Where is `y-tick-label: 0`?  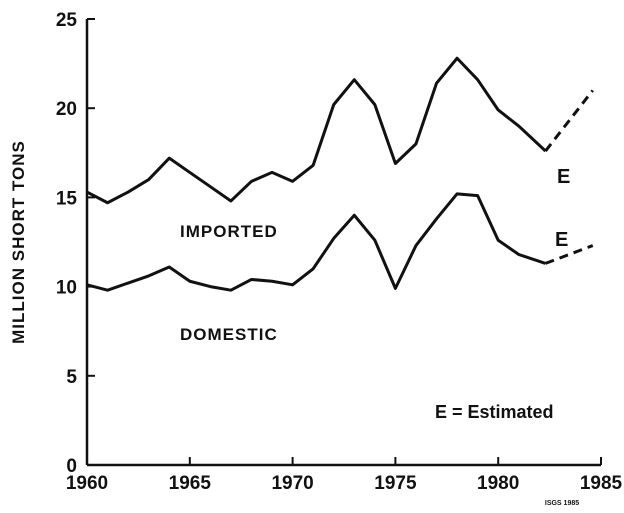
y-tick-label: 0 is located at coordinates (71, 466).